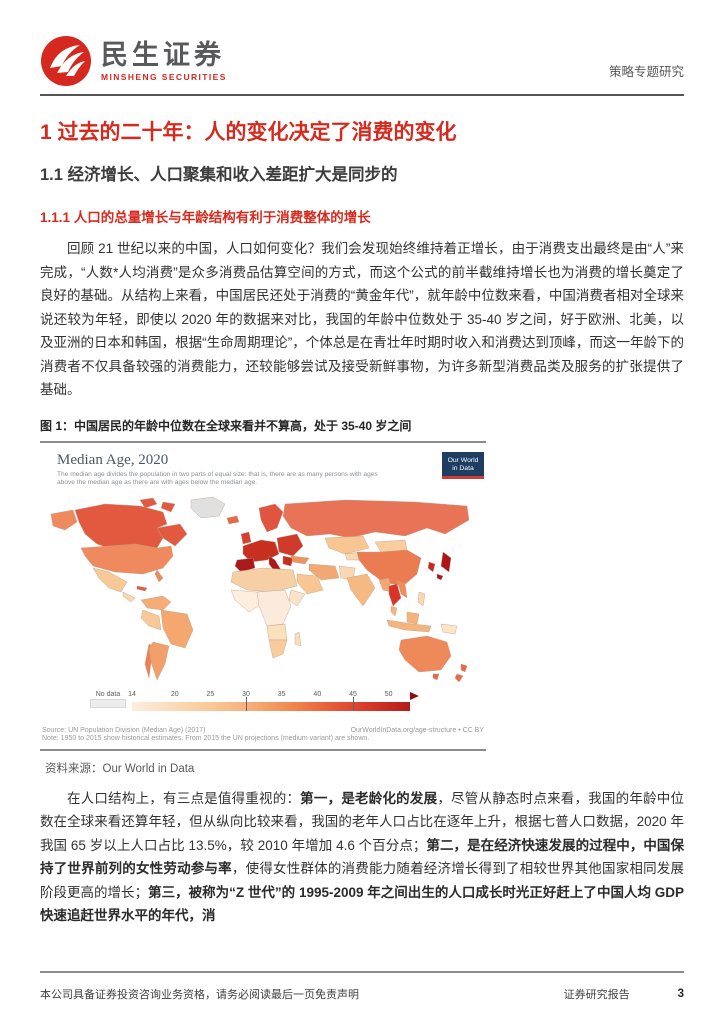 This screenshot has width=724, height=1024. What do you see at coordinates (298, 638) in the screenshot?
I see `region-madagascar` at bounding box center [298, 638].